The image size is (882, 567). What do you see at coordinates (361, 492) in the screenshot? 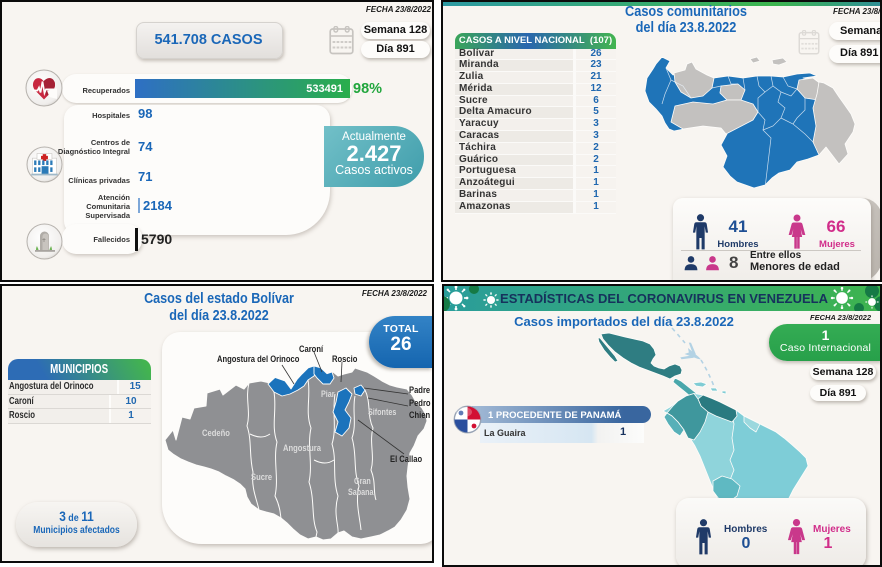
I see `svg-text: Sabana` at bounding box center [361, 492].